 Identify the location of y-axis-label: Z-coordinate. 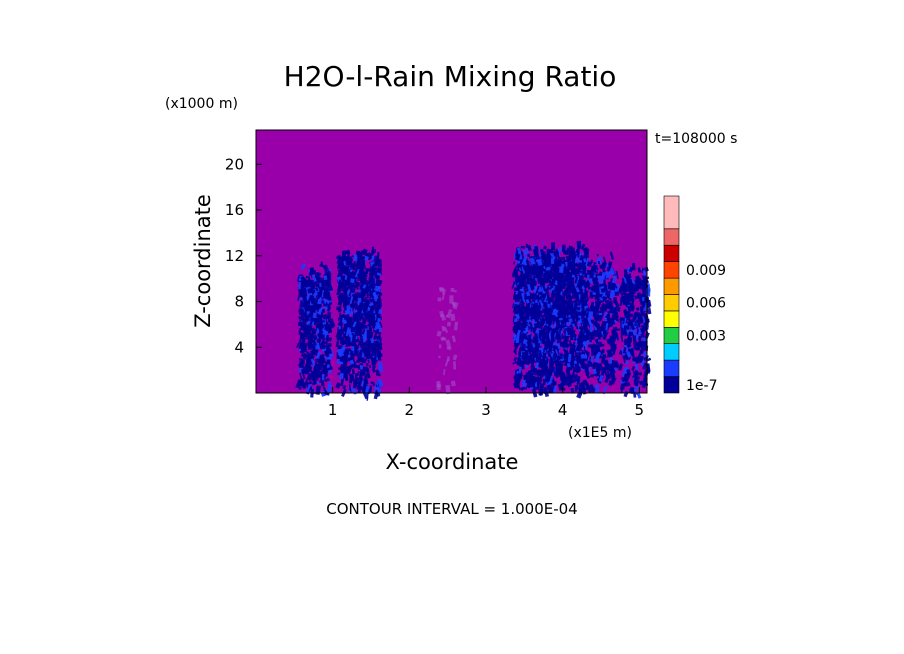
(203, 261).